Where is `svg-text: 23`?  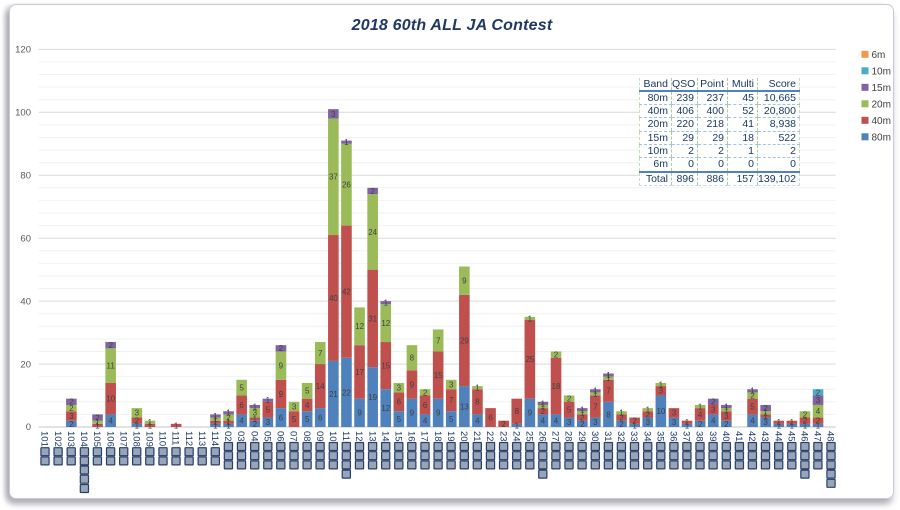
svg-text: 23 is located at coordinates (502, 436).